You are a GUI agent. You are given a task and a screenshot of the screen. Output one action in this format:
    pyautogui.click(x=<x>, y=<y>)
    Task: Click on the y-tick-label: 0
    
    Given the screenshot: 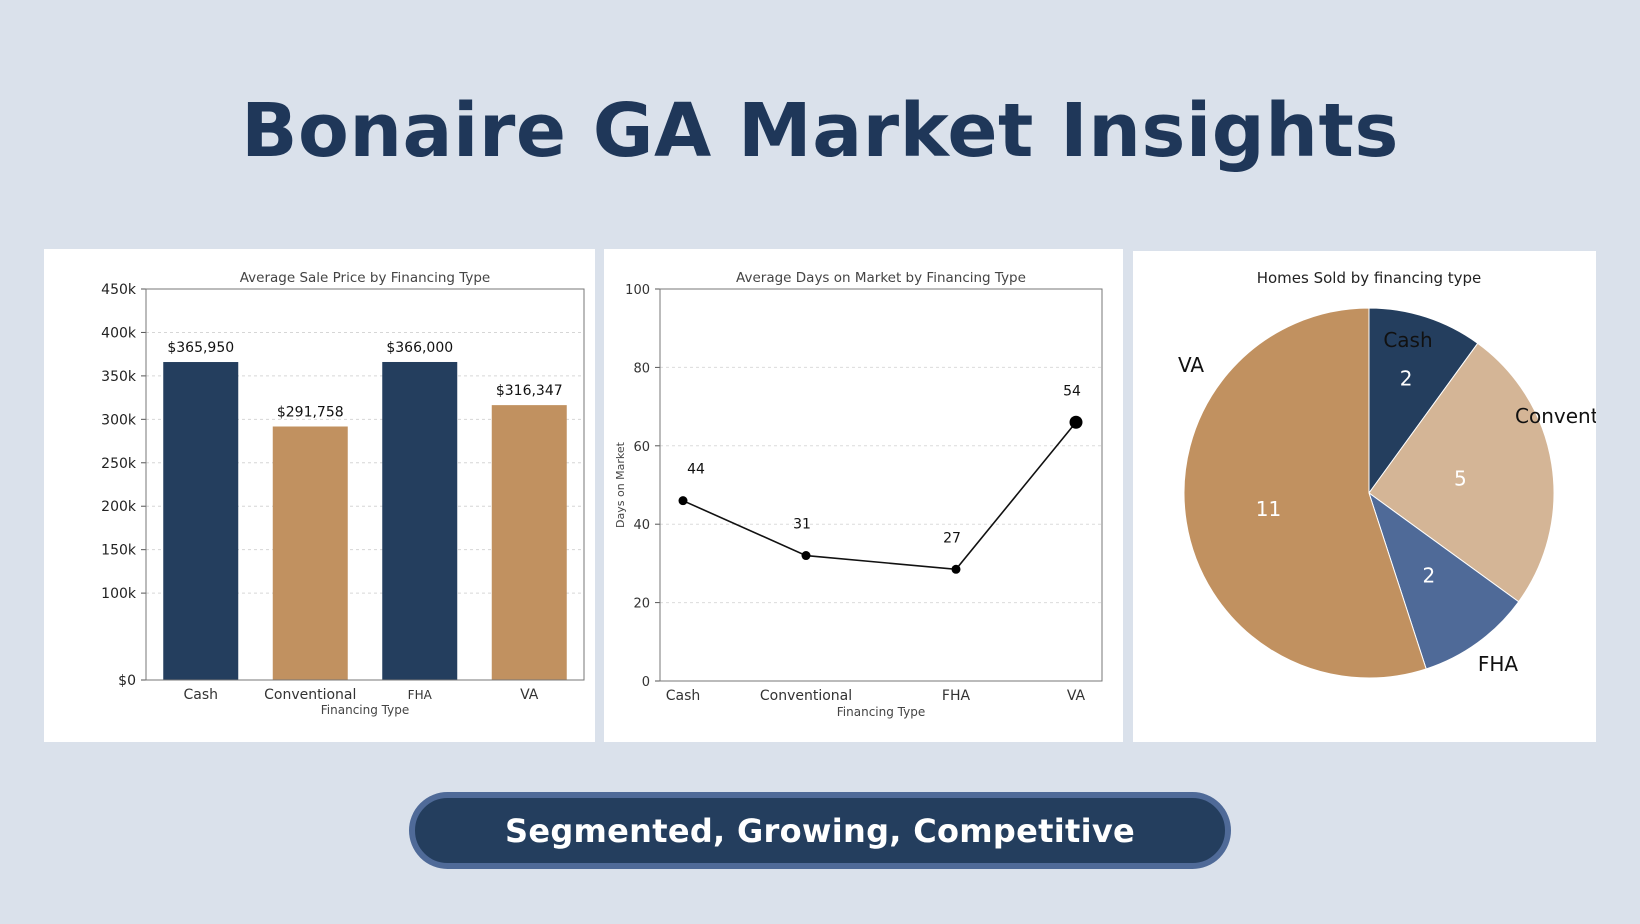 What is the action you would take?
    pyautogui.click(x=646, y=682)
    